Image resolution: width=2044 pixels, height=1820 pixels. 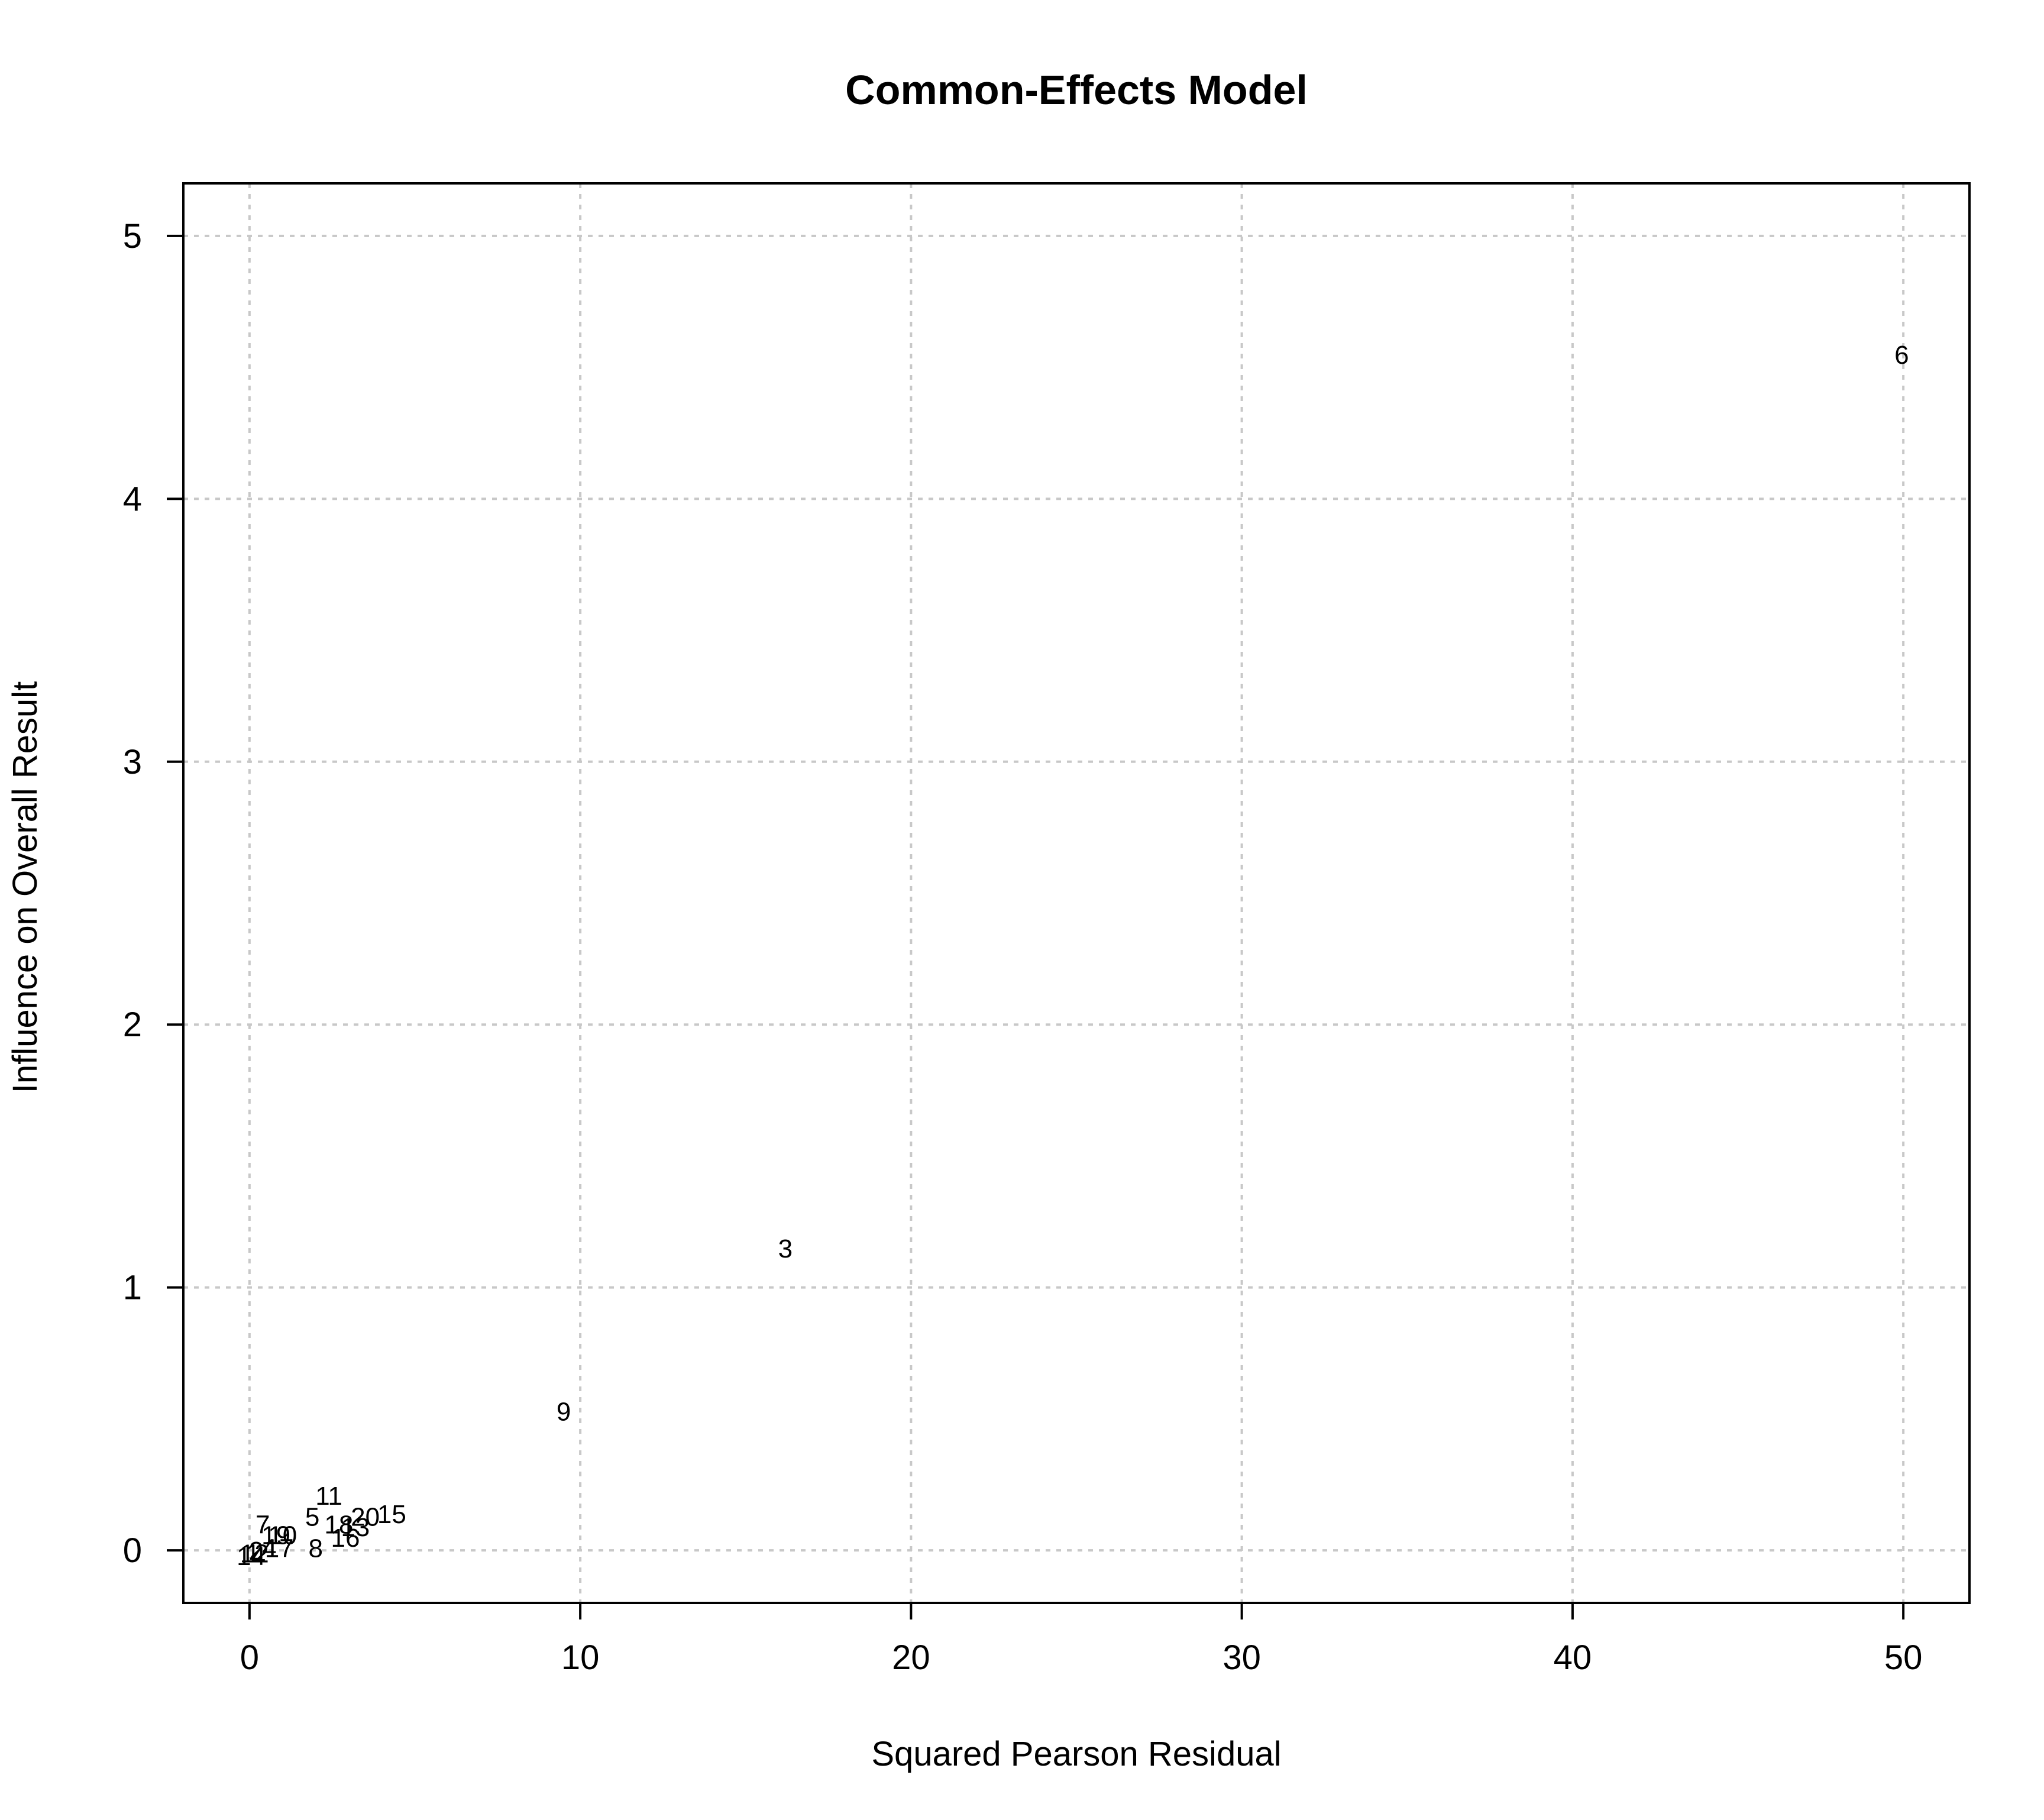 What do you see at coordinates (132, 499) in the screenshot?
I see `y-tick-label: 4` at bounding box center [132, 499].